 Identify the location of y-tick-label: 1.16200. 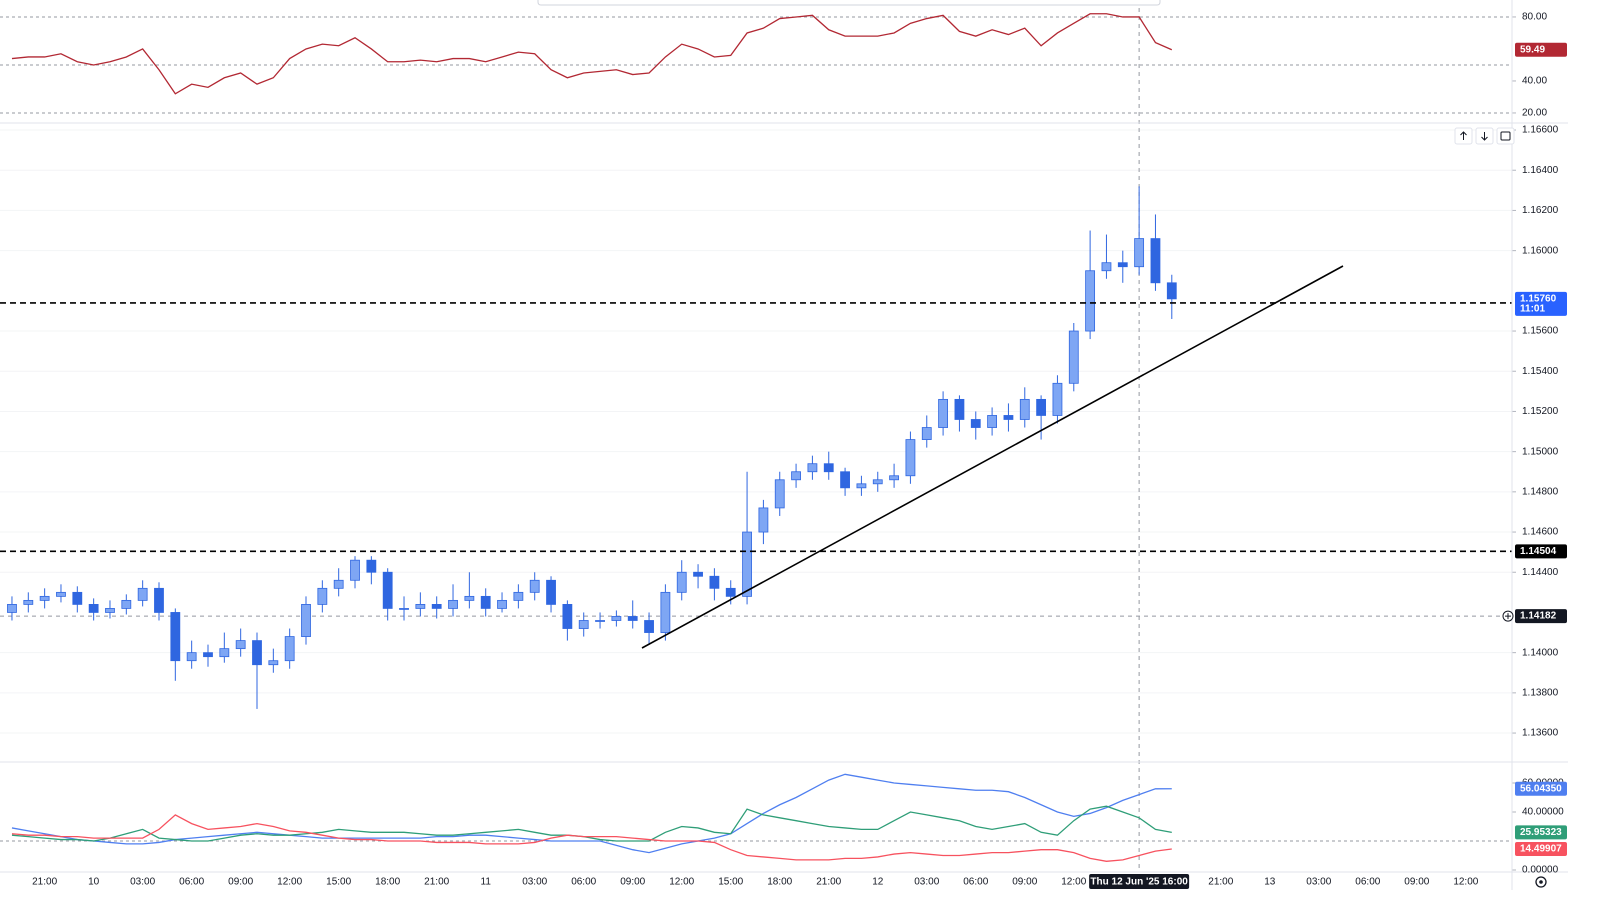
(1540, 210).